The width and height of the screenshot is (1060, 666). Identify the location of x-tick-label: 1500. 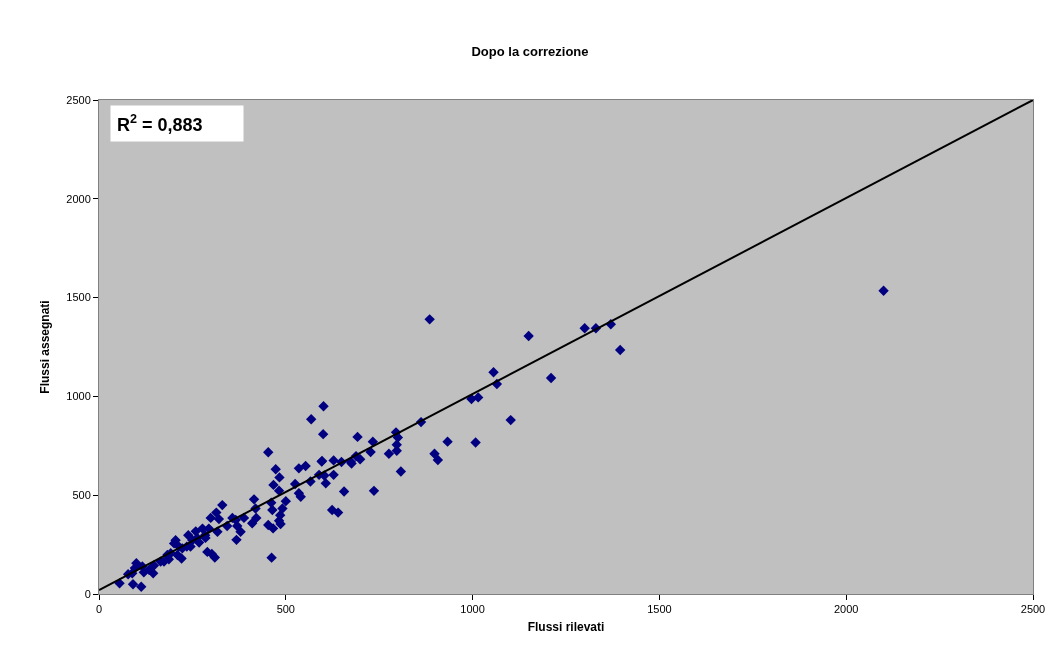
(659, 609).